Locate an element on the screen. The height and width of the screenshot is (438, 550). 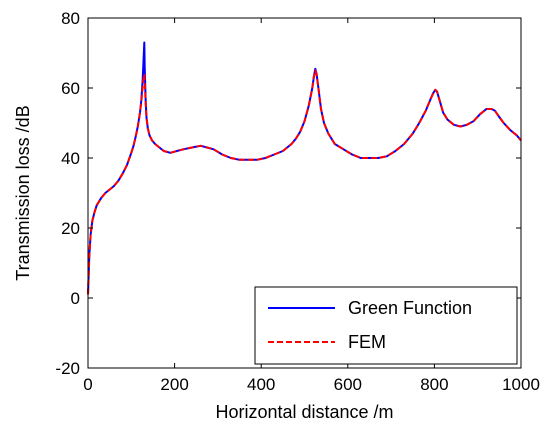
x-tick-label: 800 is located at coordinates (434, 384).